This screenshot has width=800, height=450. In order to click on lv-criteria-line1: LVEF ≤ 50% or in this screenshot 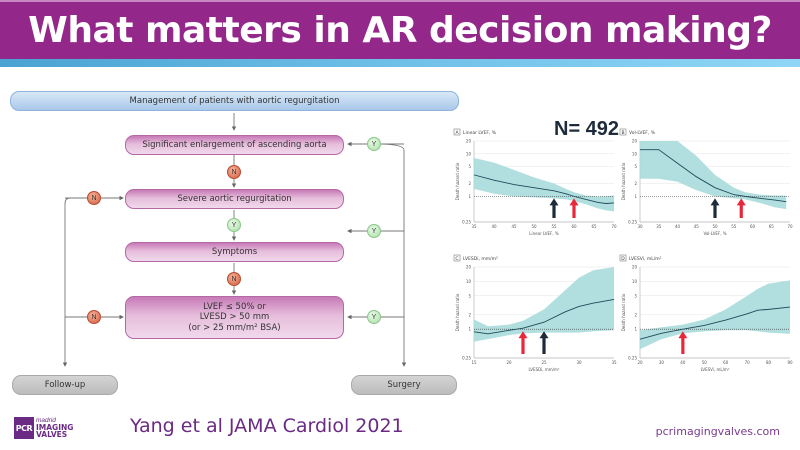, I will do `click(234, 306)`.